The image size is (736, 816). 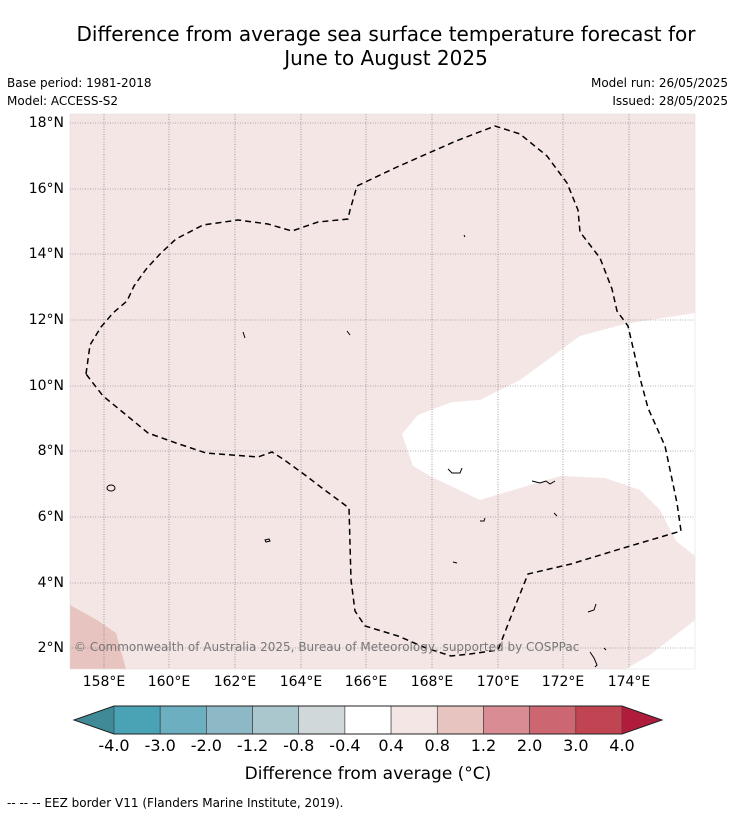 I want to click on colorbar-tick-label: 0.8, so click(x=437, y=745).